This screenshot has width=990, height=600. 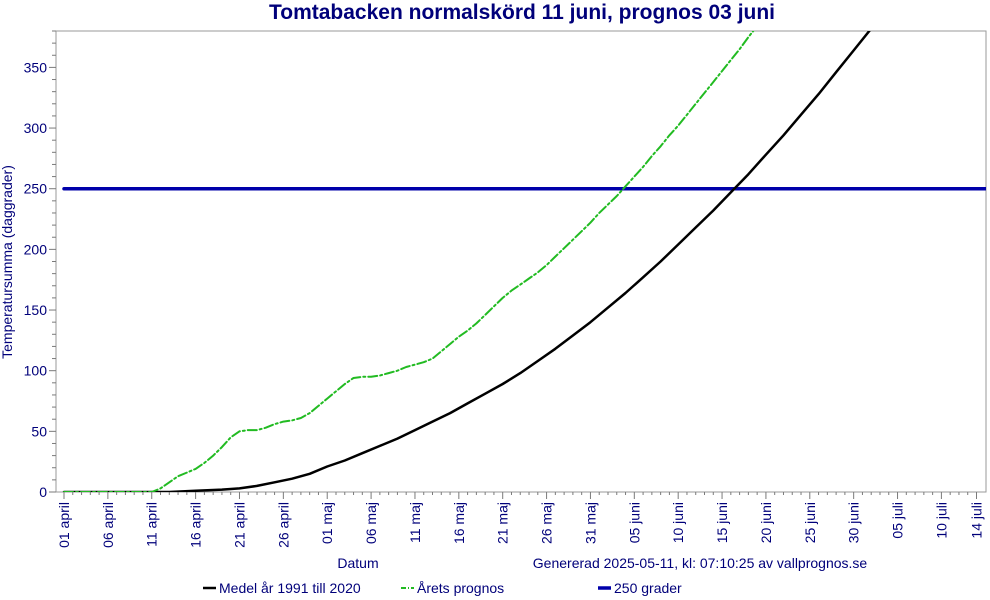 I want to click on x-tick-label: 05 juli, so click(x=898, y=520).